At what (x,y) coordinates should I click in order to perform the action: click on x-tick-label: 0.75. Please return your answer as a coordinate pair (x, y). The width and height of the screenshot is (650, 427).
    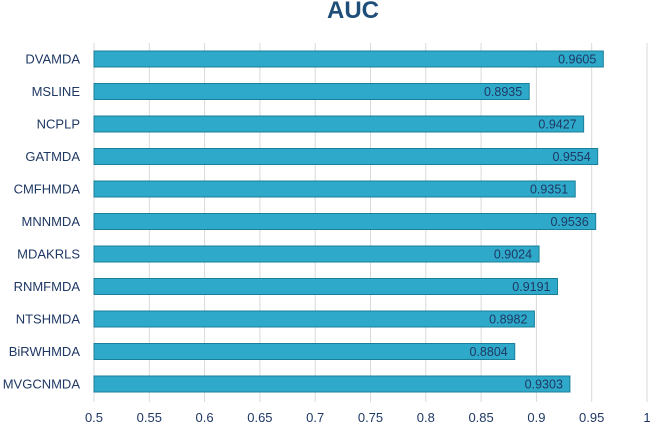
    Looking at the image, I should click on (370, 417).